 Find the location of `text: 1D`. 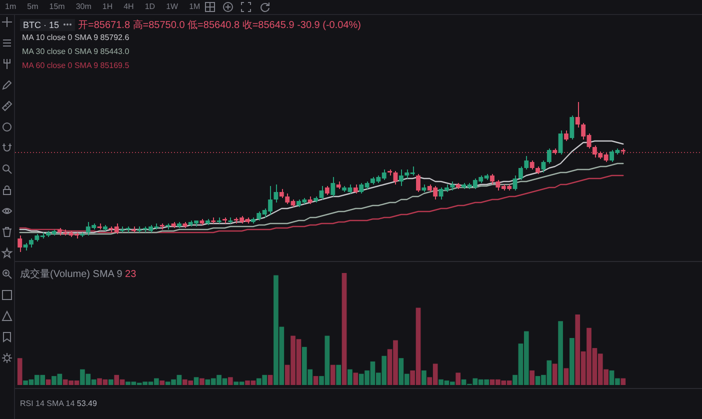

text: 1D is located at coordinates (150, 7).